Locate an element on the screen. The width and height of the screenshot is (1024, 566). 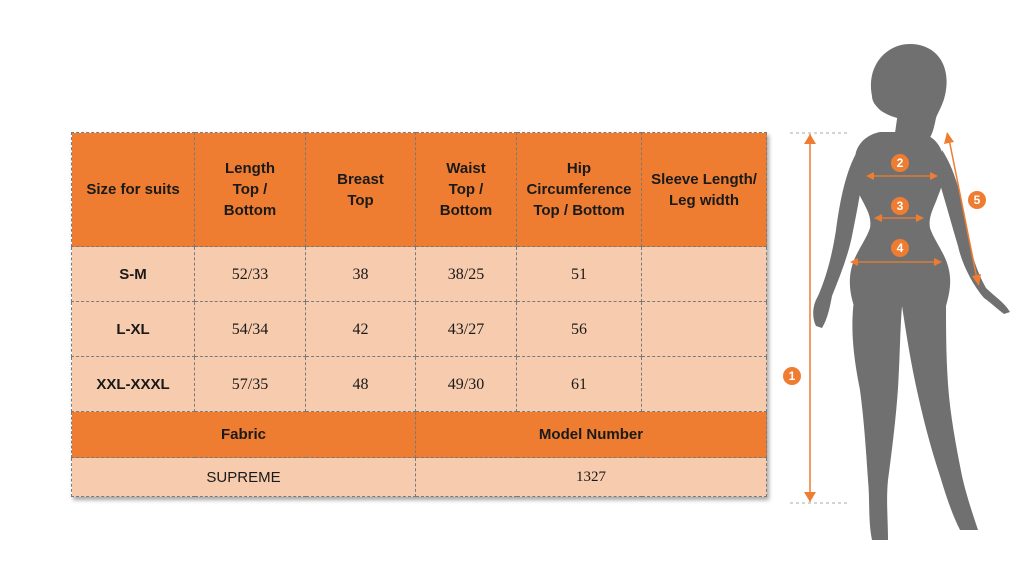
marker-4: 4 is located at coordinates (900, 248).